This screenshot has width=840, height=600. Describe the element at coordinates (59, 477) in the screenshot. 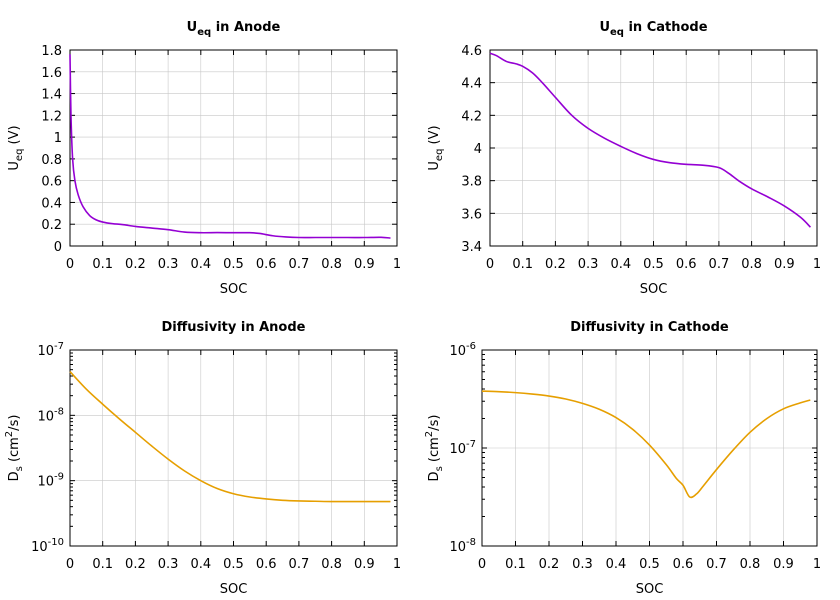

I see `y-tick-exponent: -9` at that location.